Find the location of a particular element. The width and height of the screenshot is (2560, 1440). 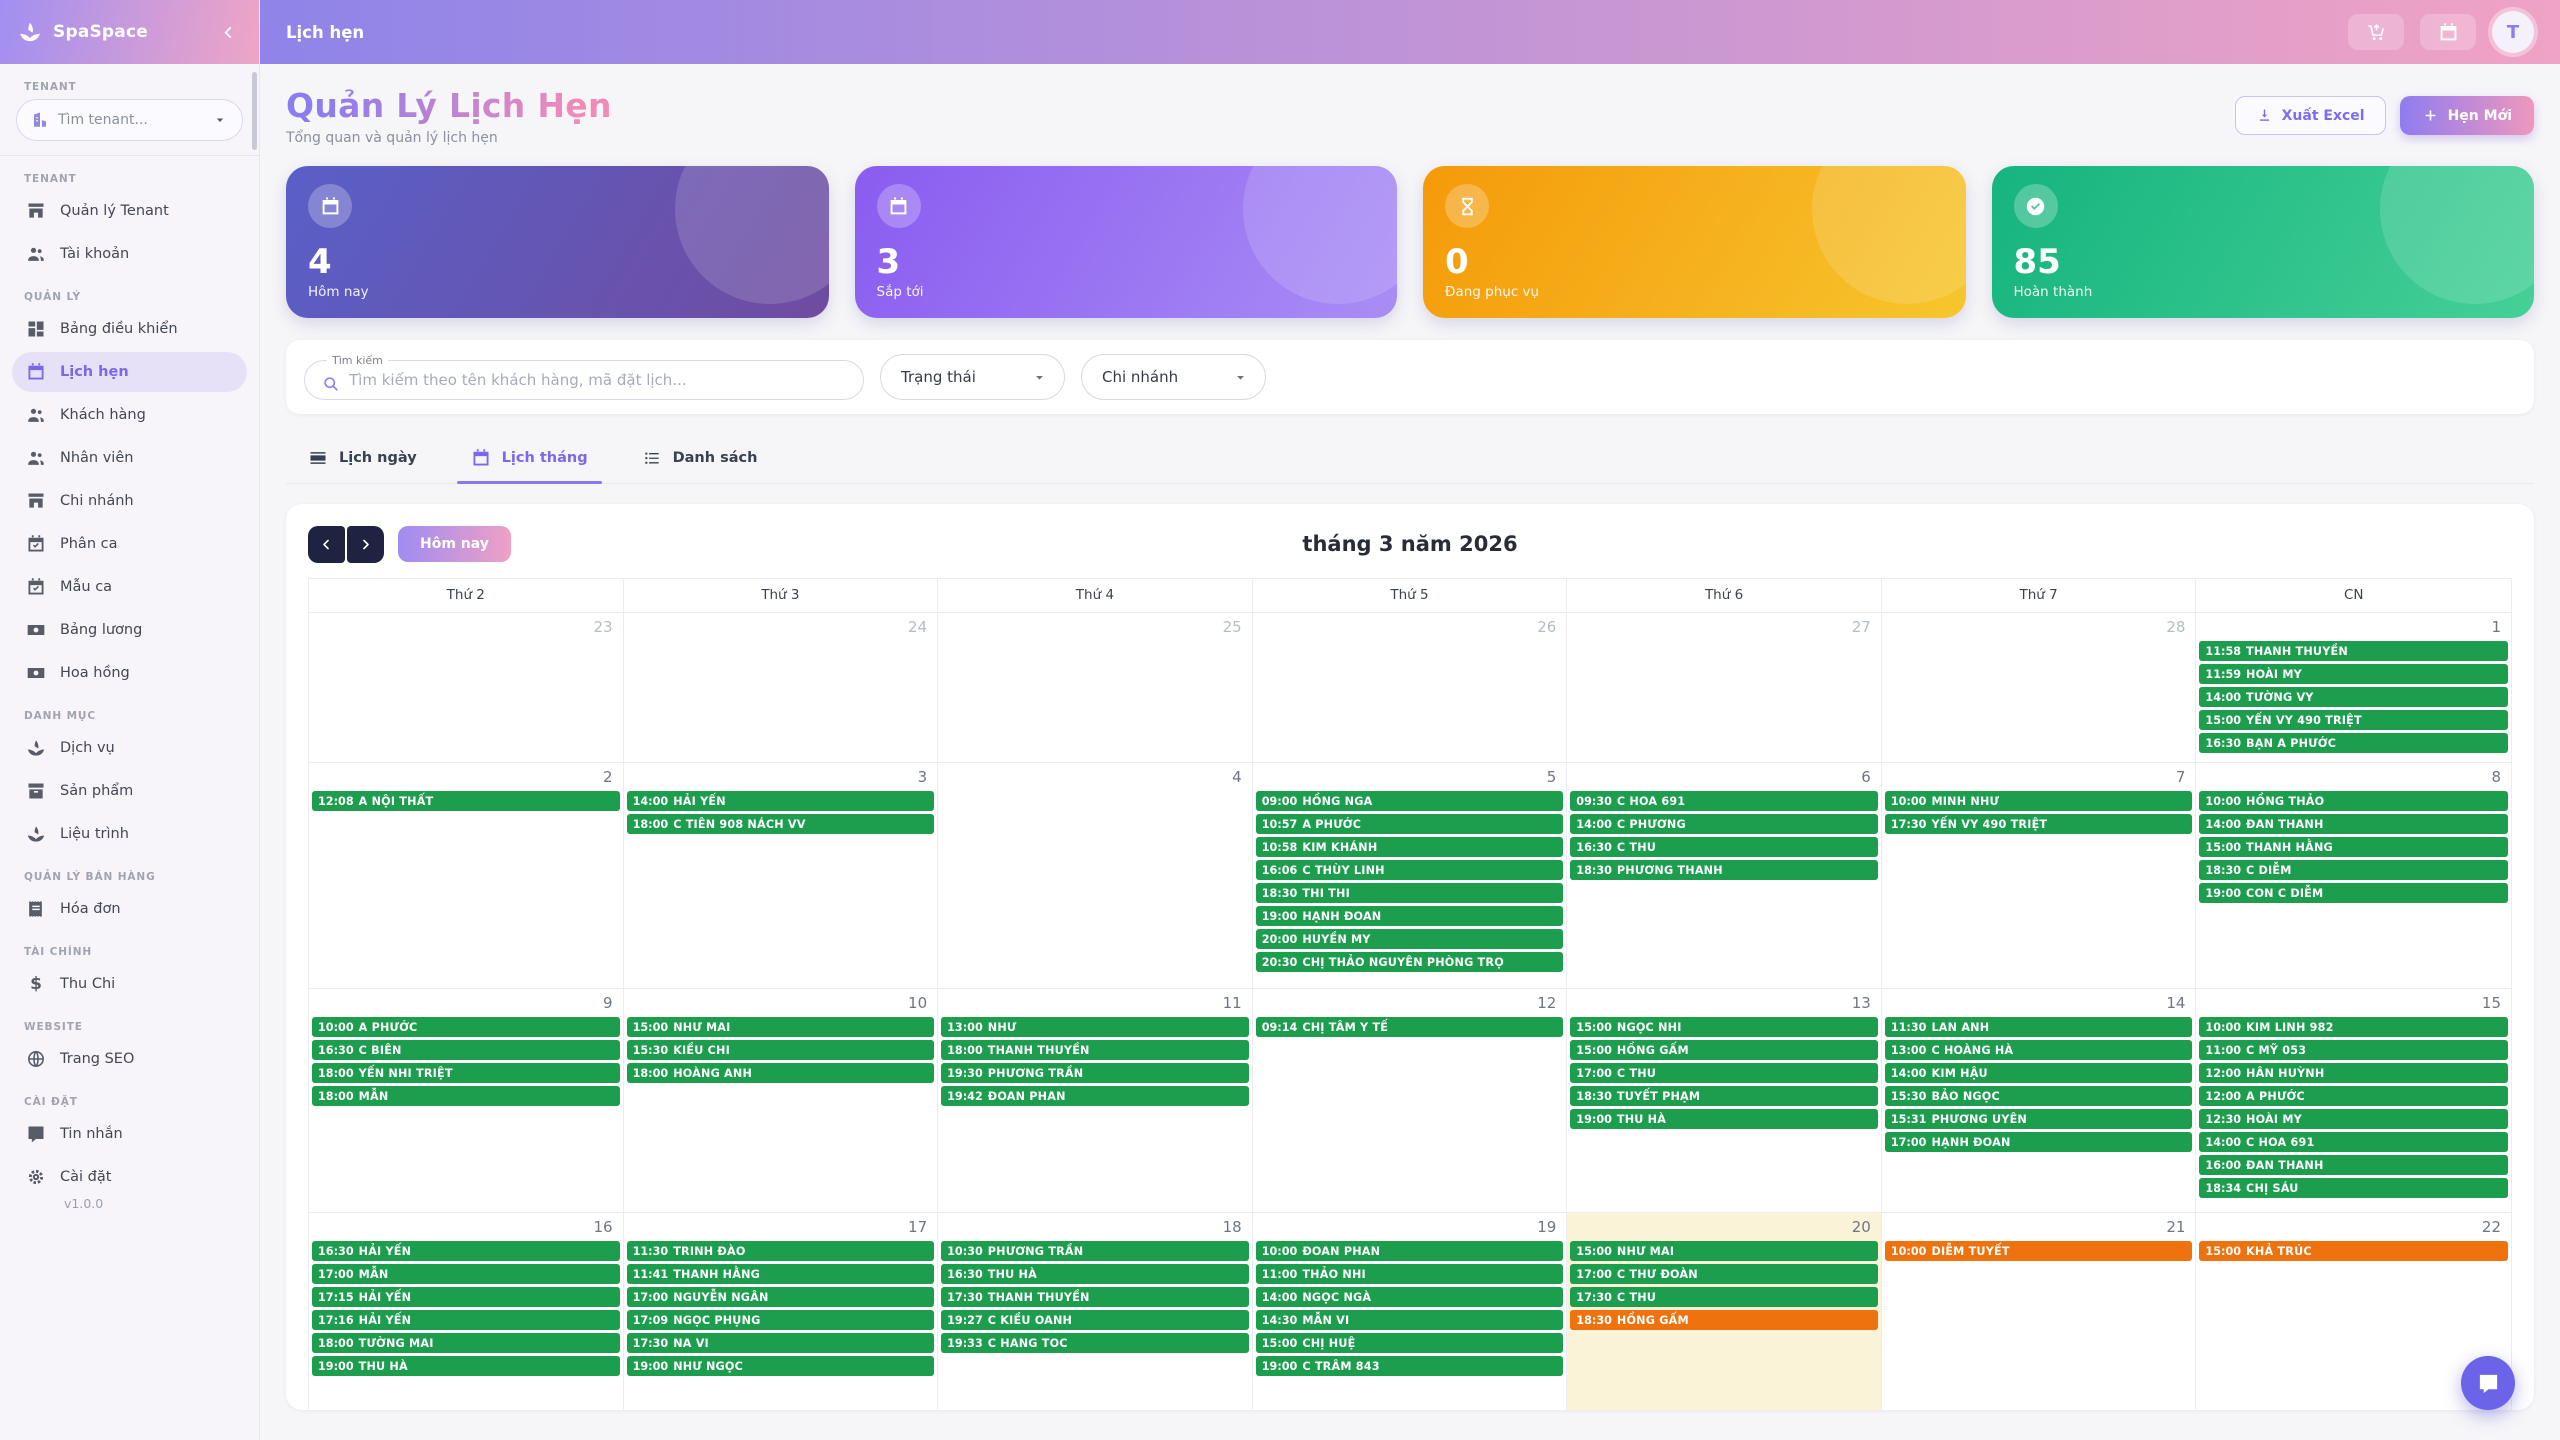

tab-lich-ngay: Lịch ngày is located at coordinates (362, 460).